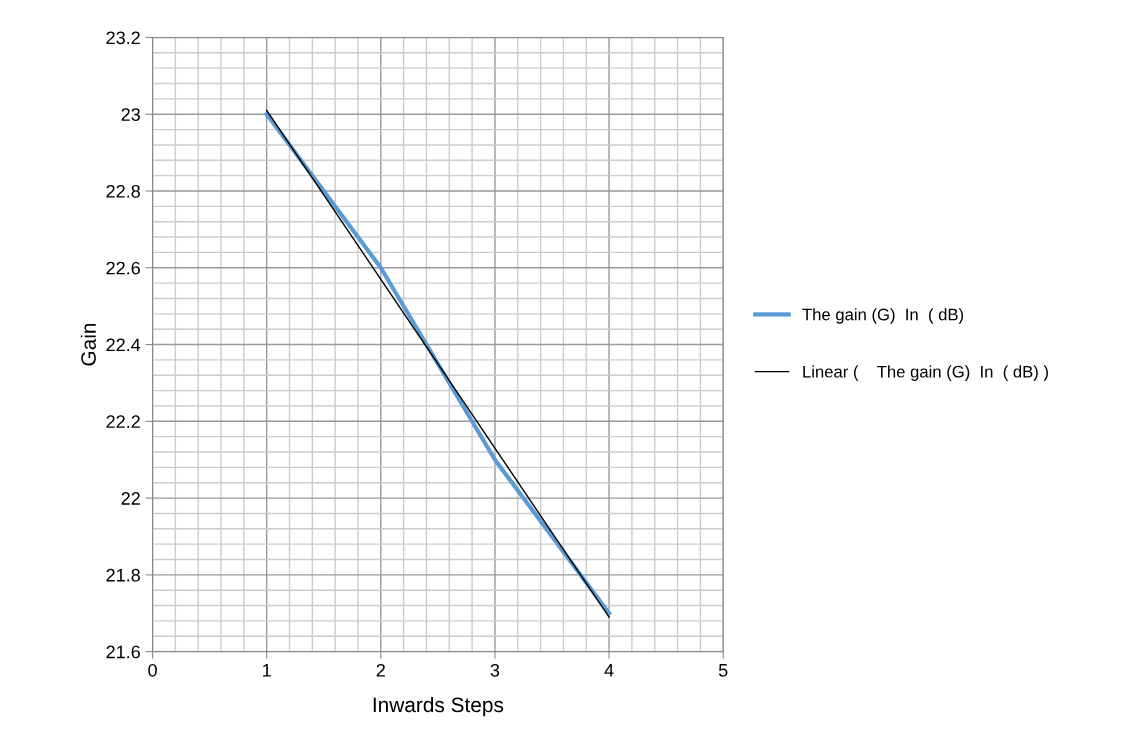  Describe the element at coordinates (123, 421) in the screenshot. I see `y-tick-label: 22.2` at that location.